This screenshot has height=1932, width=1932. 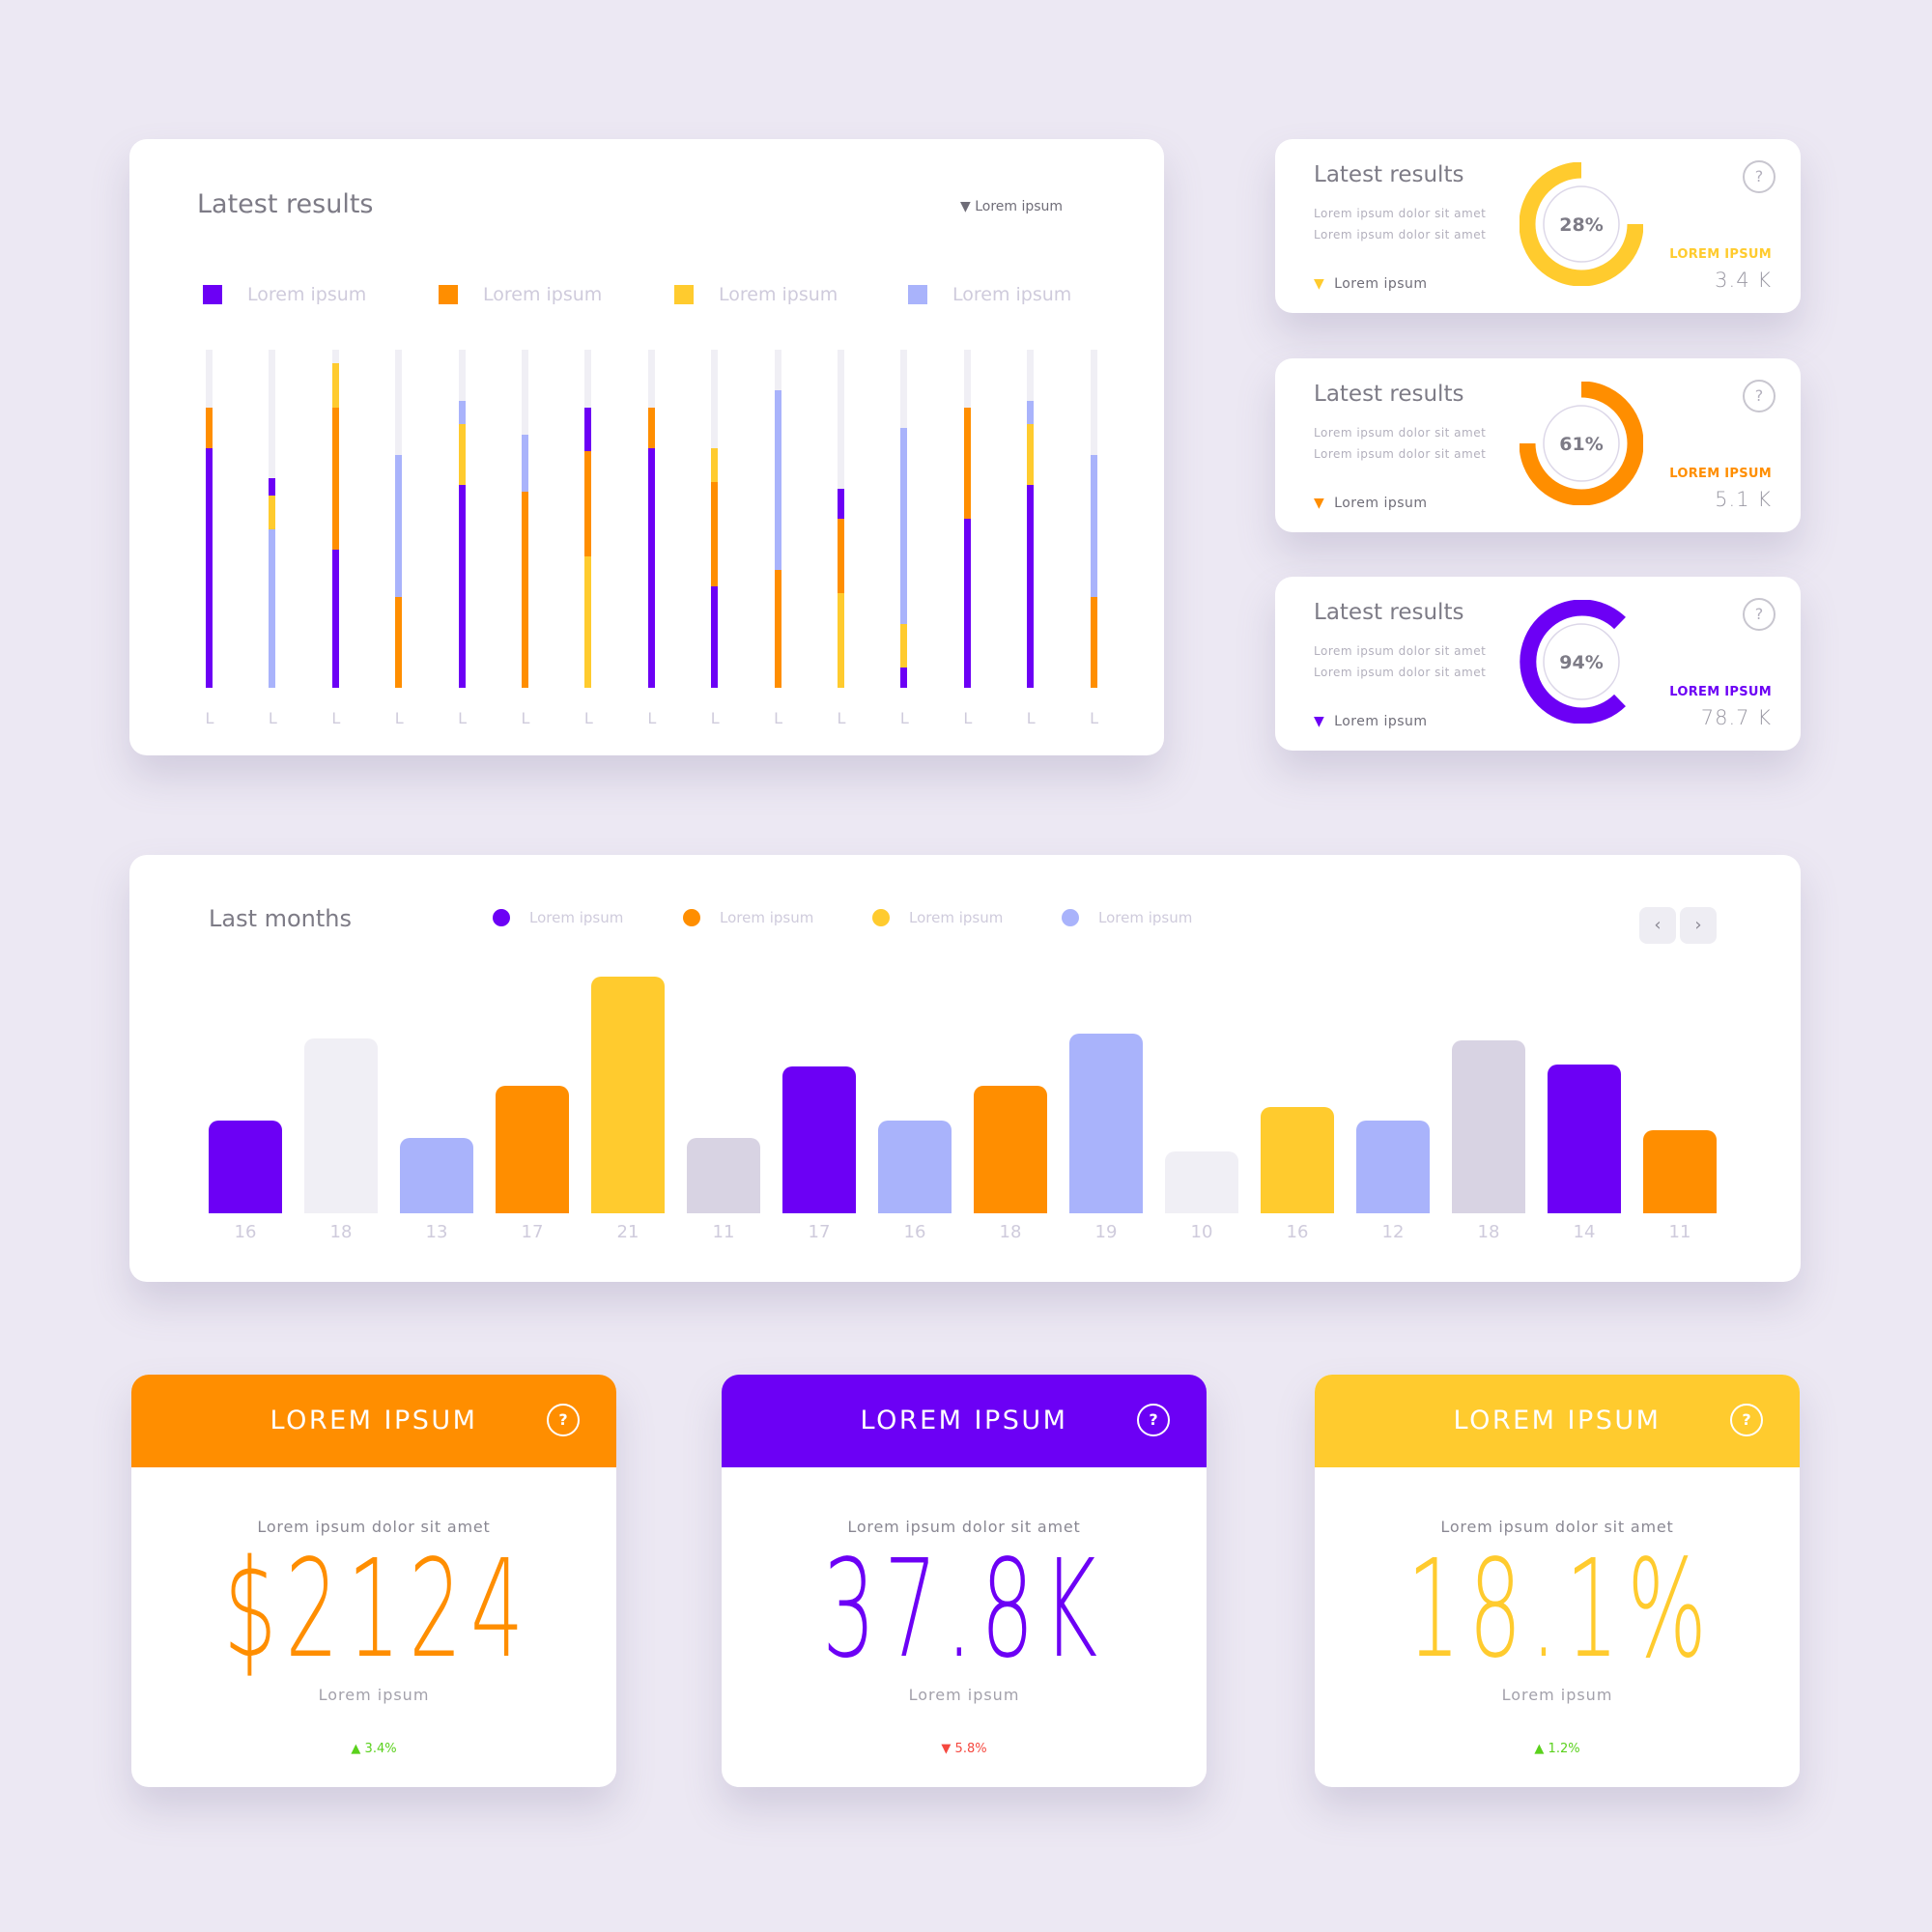 I want to click on next-button: ›, so click(x=1698, y=925).